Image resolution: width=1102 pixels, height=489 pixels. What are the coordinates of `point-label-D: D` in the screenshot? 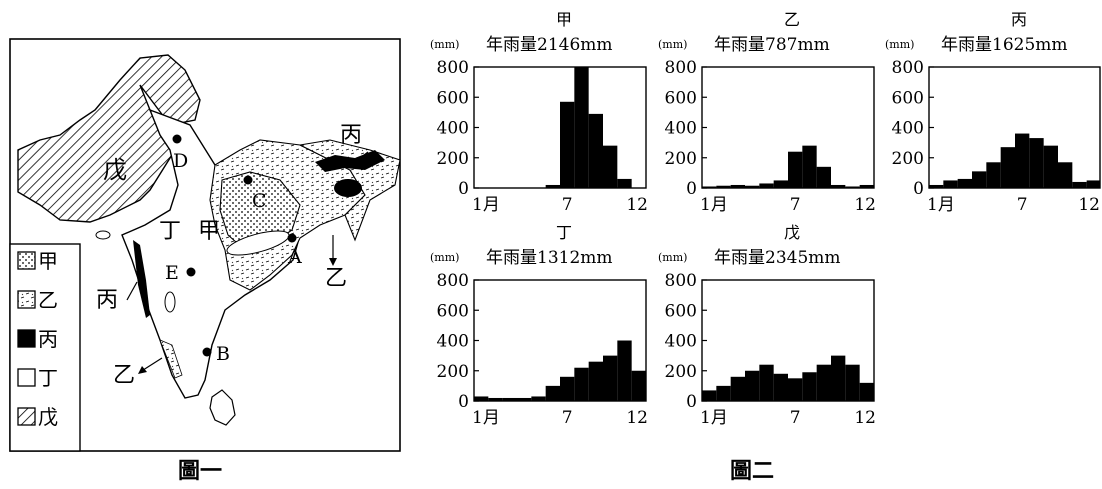 It's located at (180, 161).